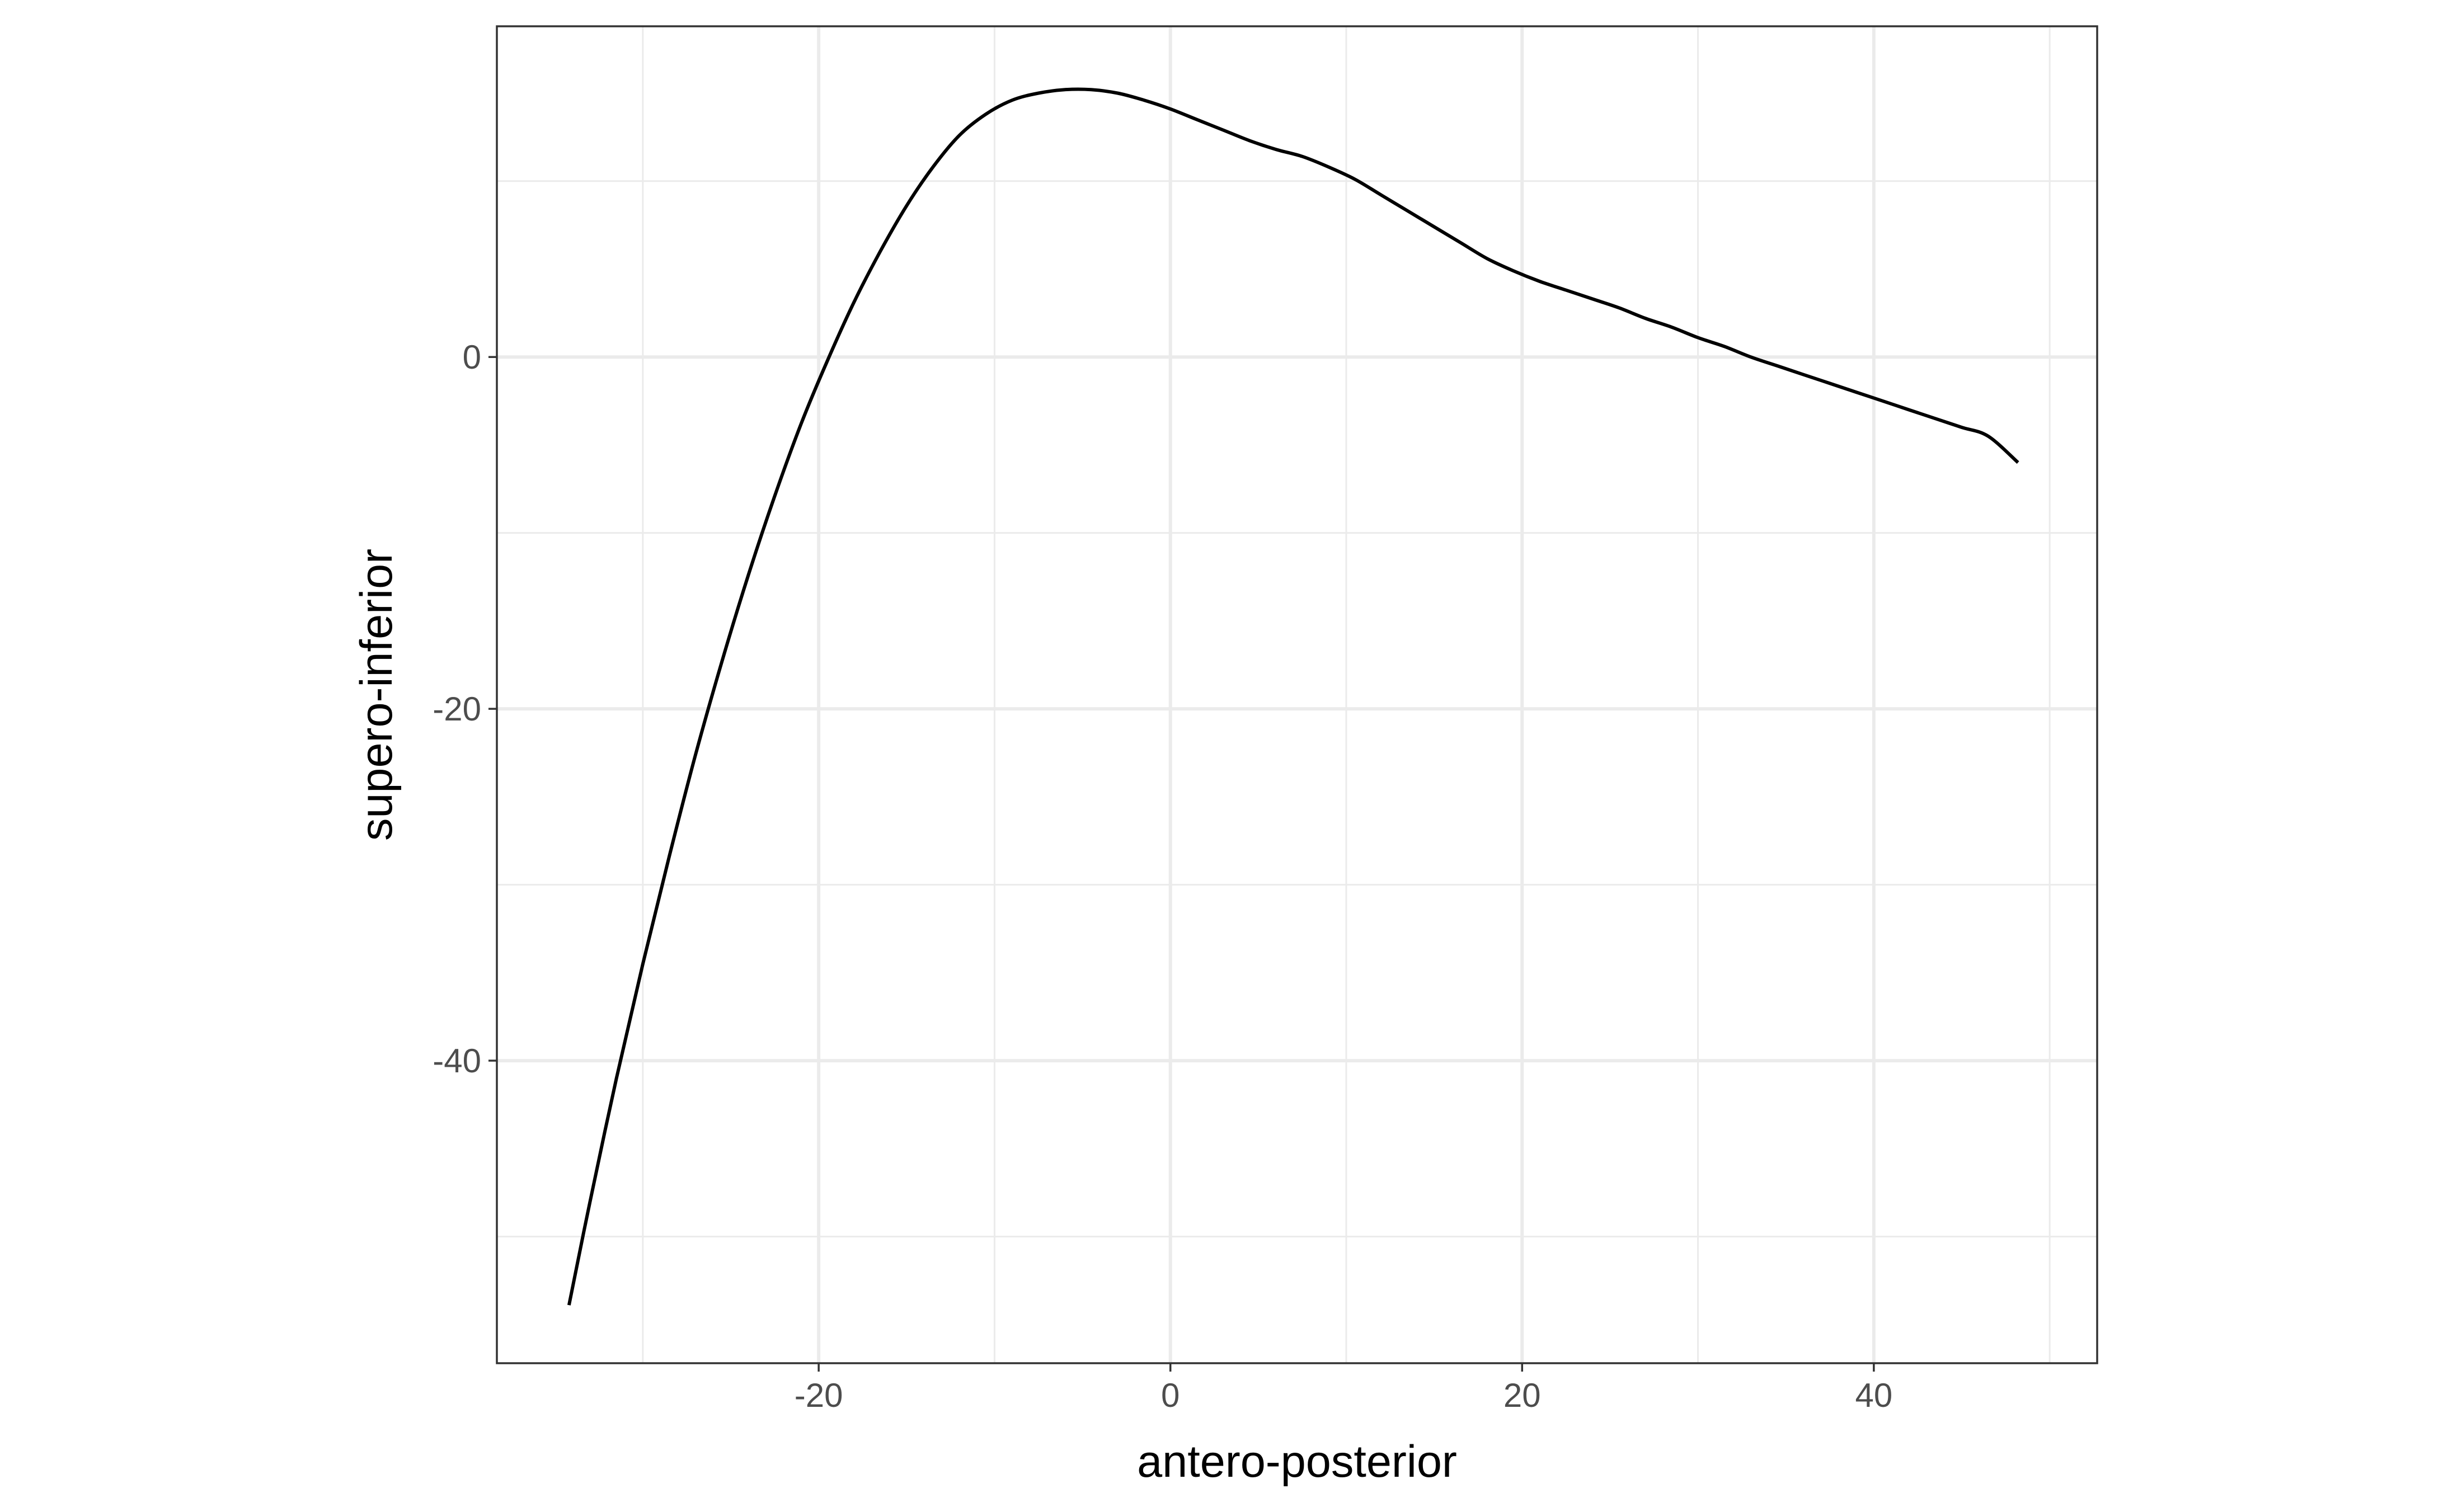  I want to click on x-tick-label: 0, so click(1170, 1396).